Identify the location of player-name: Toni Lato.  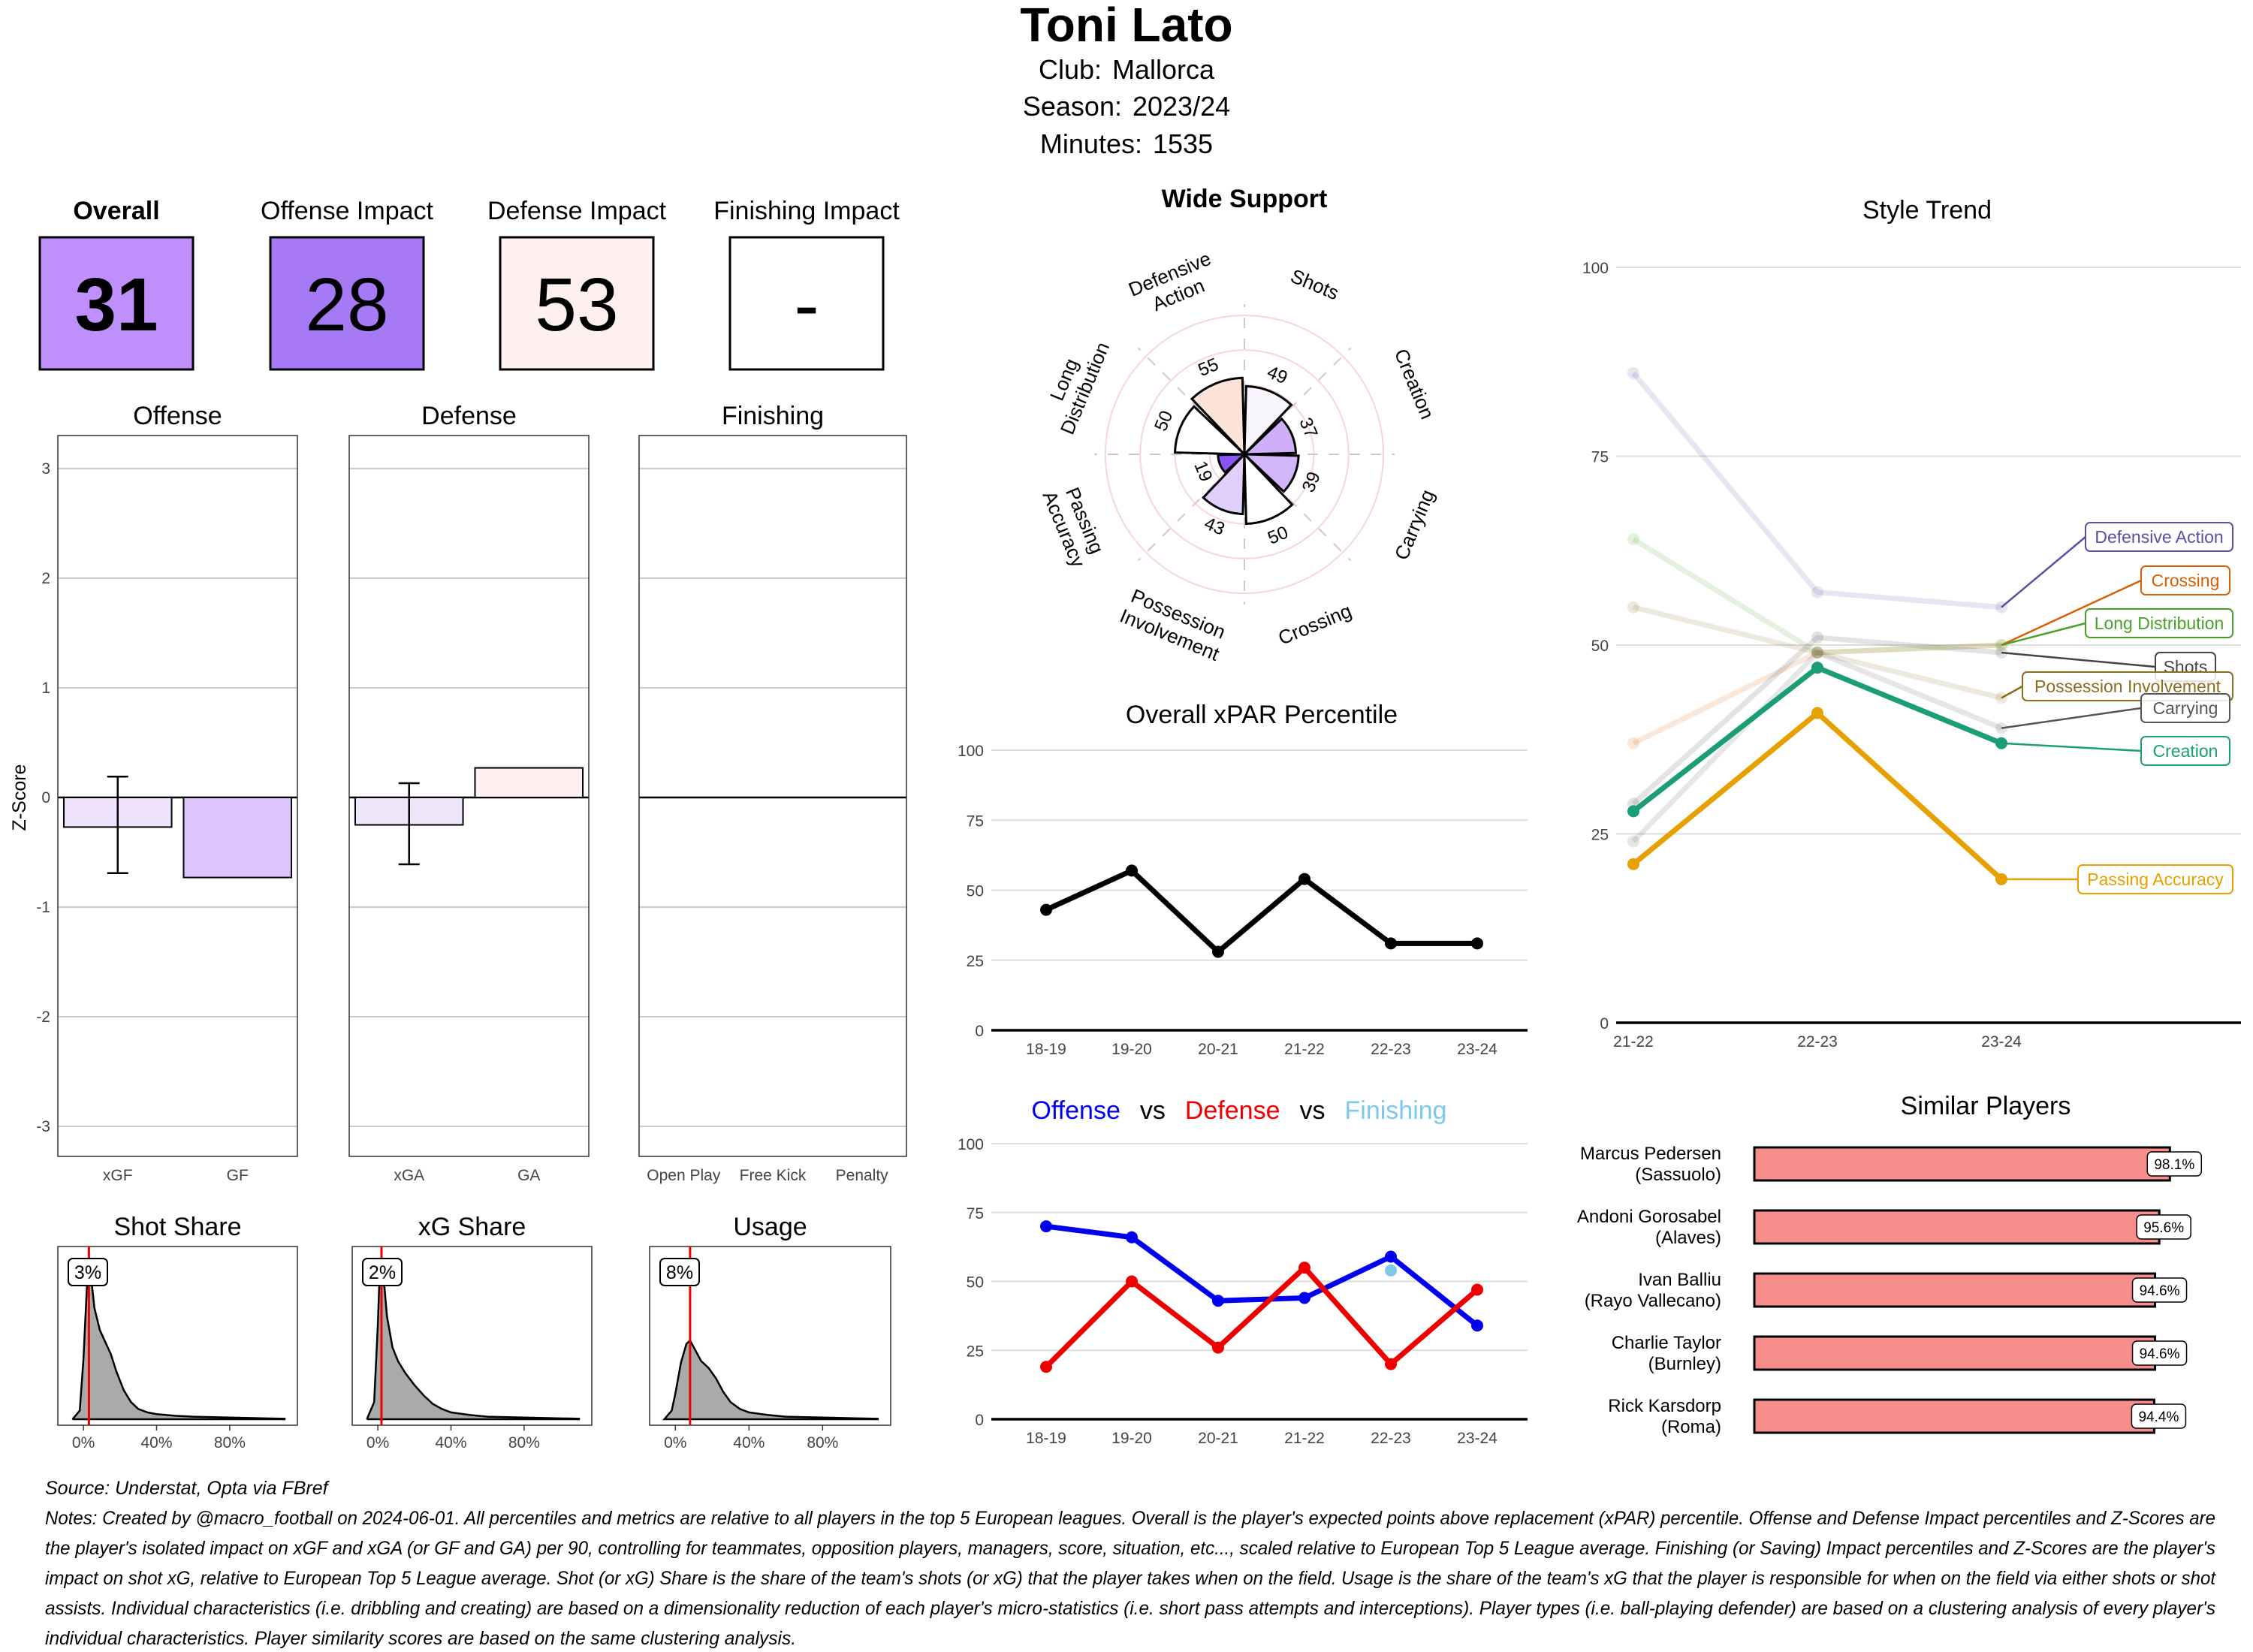
(1126, 26).